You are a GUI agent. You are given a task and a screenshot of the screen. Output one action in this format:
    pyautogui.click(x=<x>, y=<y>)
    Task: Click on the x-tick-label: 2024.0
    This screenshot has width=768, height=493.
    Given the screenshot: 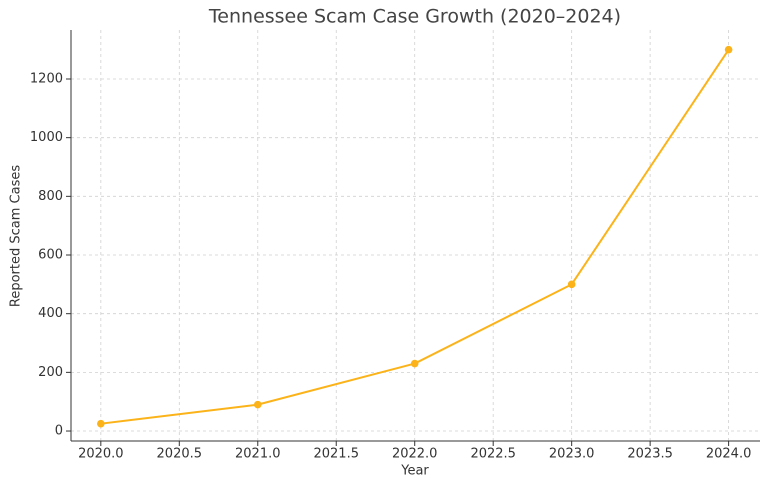 What is the action you would take?
    pyautogui.click(x=729, y=454)
    